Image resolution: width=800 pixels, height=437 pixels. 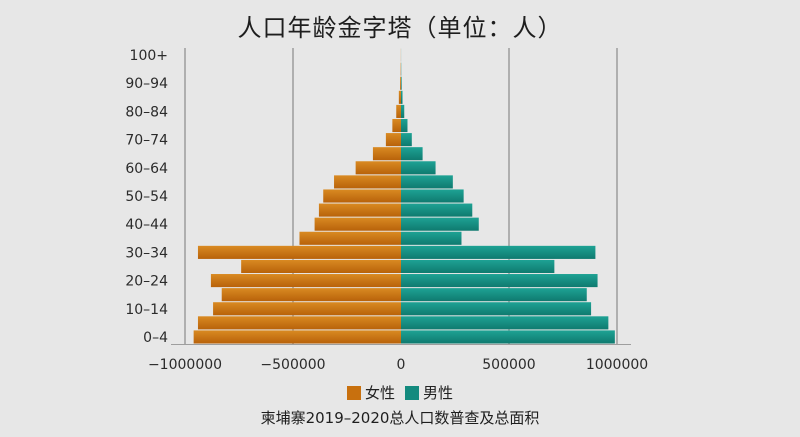 What do you see at coordinates (146, 112) in the screenshot?
I see `y-tick-label: 80–84` at bounding box center [146, 112].